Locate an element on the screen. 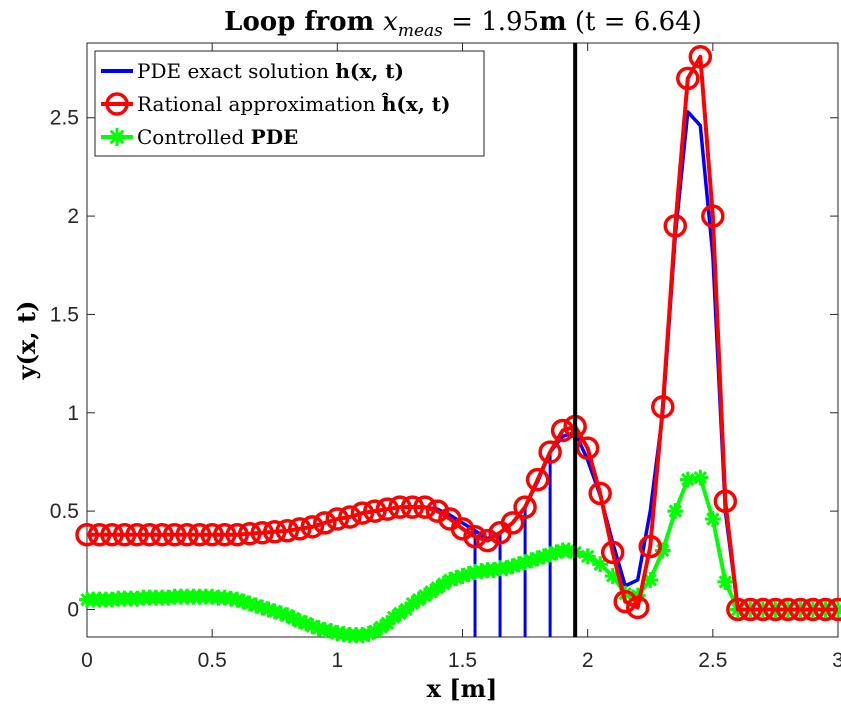  legend-star is located at coordinates (117, 137).